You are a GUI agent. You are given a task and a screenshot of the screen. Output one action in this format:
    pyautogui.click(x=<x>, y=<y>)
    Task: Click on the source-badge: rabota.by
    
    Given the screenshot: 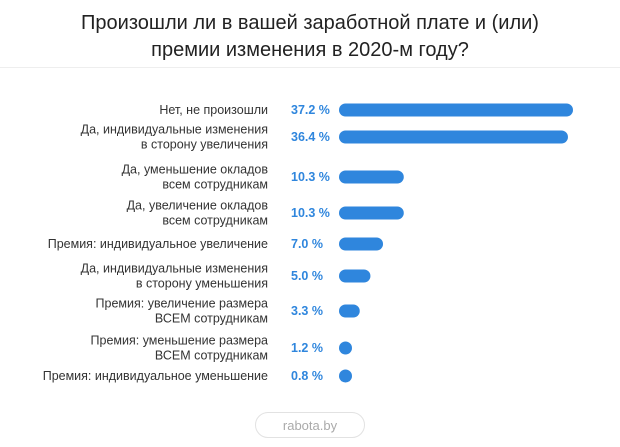 What is the action you would take?
    pyautogui.click(x=310, y=425)
    